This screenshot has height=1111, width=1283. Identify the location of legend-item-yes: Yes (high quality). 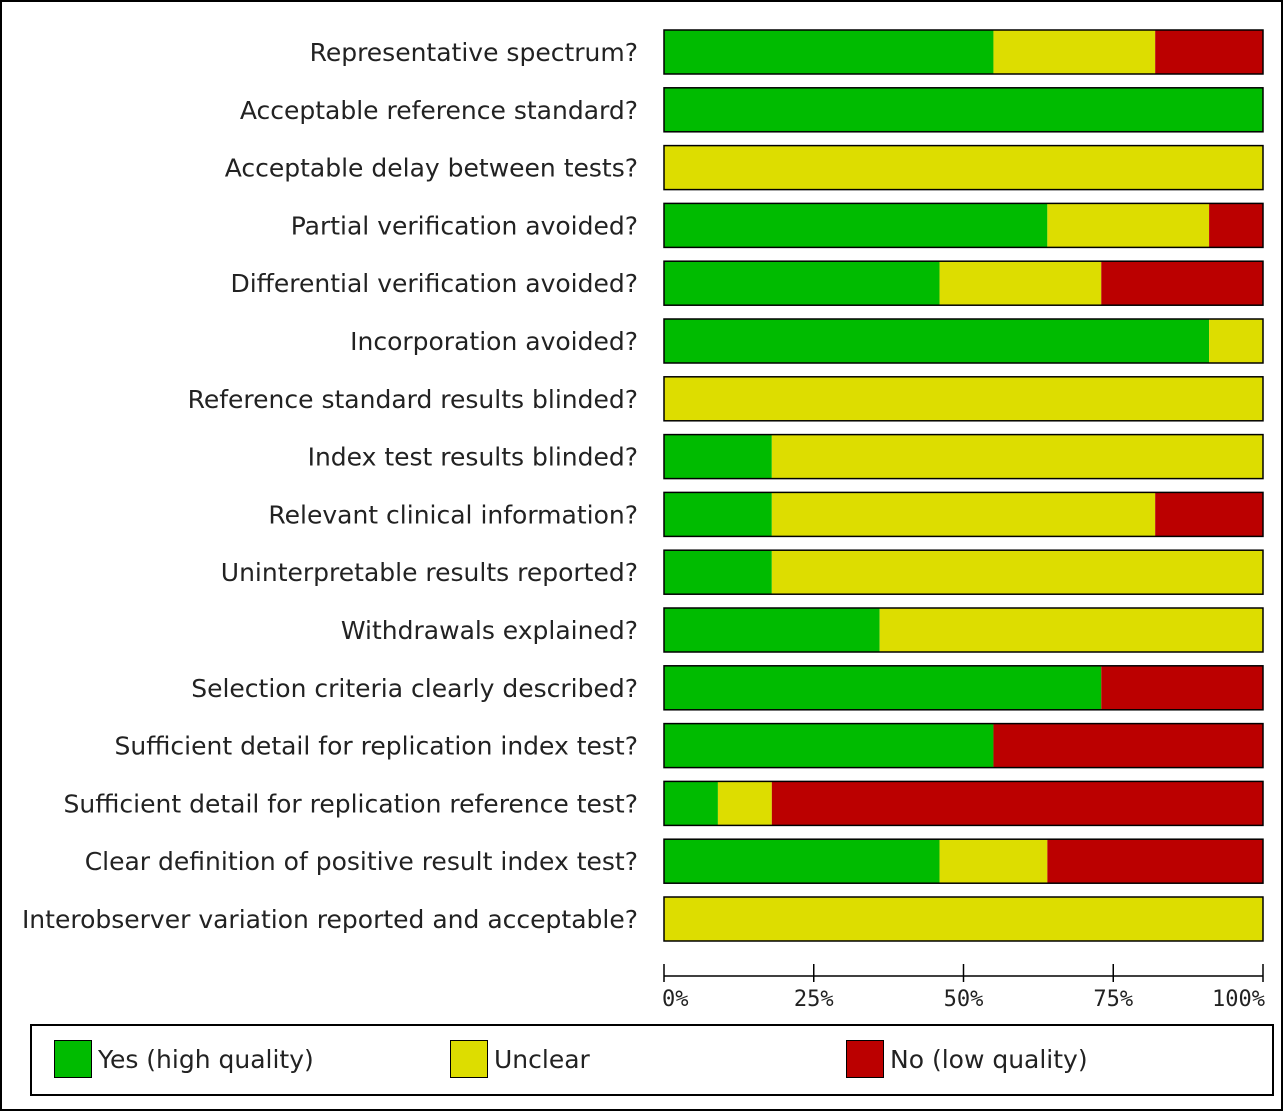
(184, 1059).